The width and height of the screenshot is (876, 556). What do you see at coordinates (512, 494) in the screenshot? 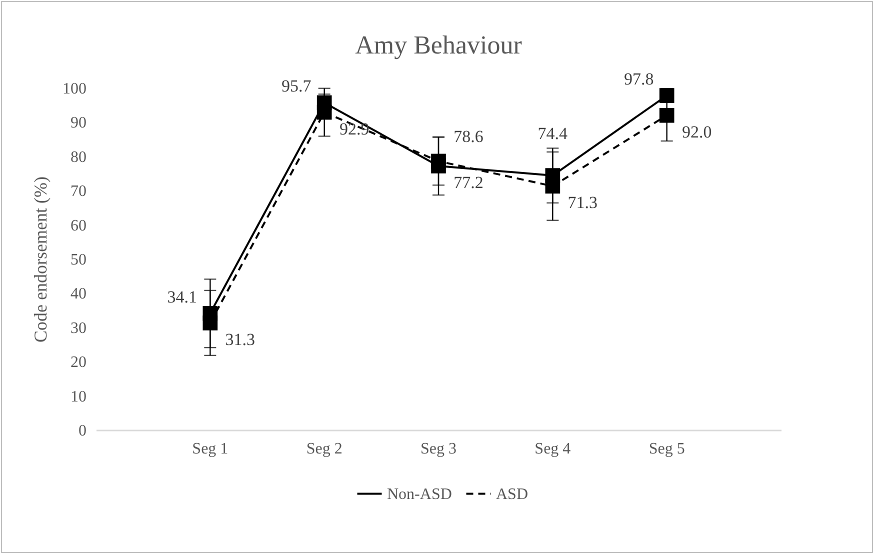
I see `legend-label: ASD` at bounding box center [512, 494].